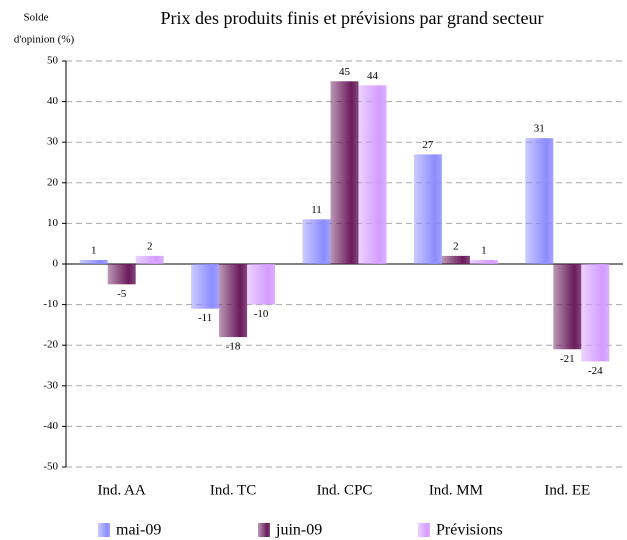  Describe the element at coordinates (122, 490) in the screenshot. I see `x-tick-label: Ind. AA` at that location.